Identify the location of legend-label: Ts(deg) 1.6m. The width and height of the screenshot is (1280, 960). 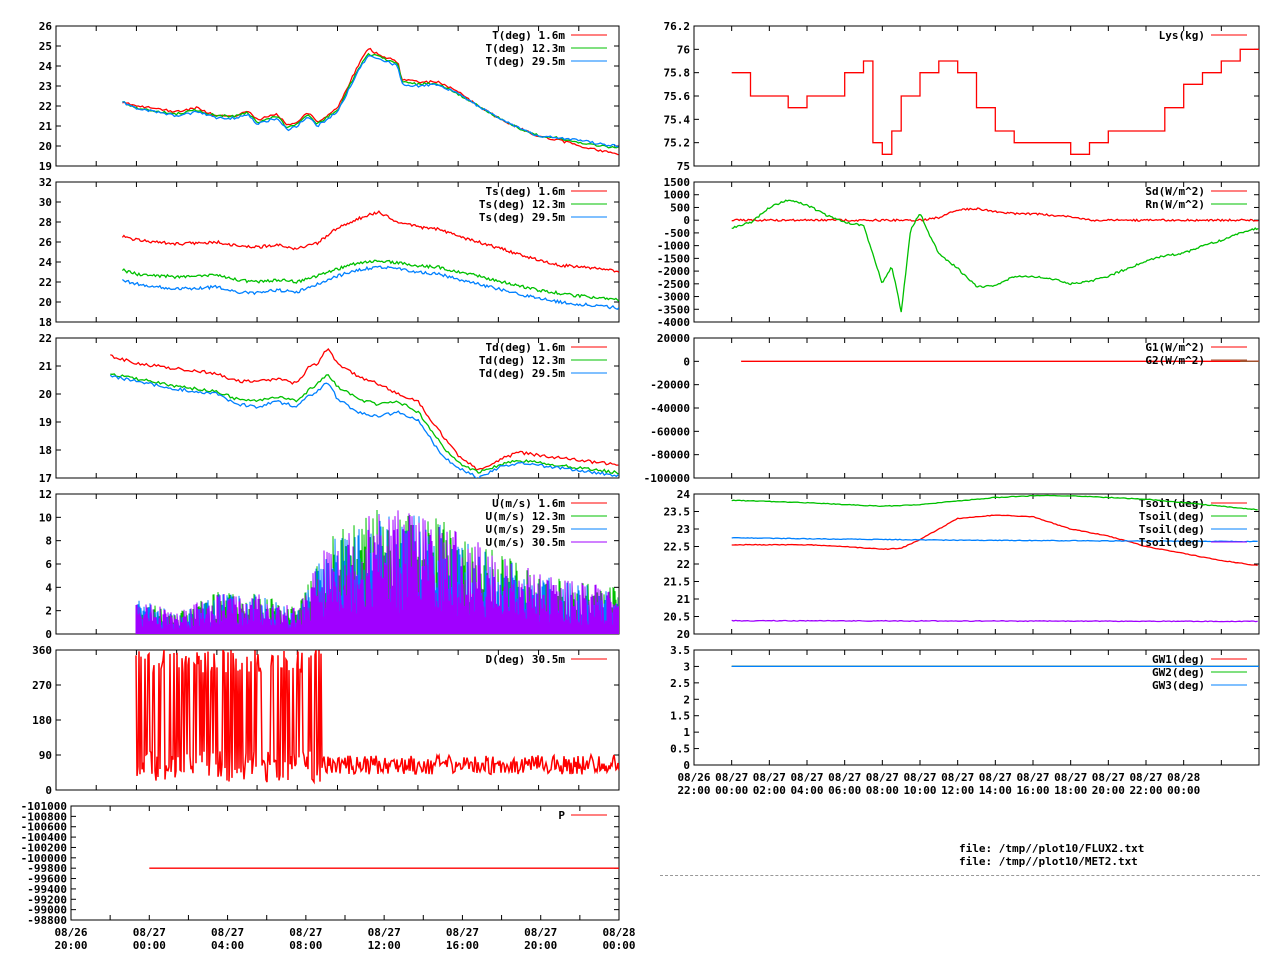
(526, 191).